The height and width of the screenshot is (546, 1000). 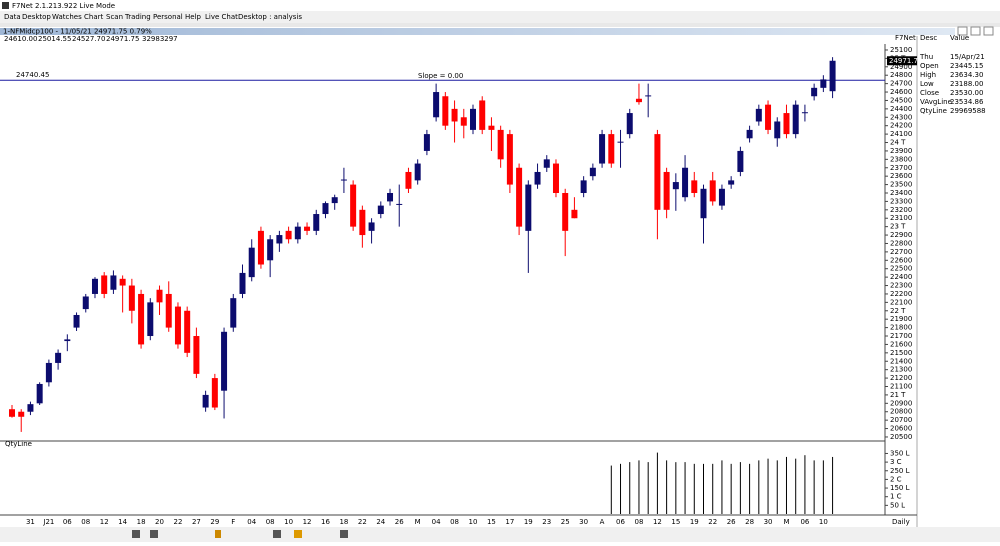 What do you see at coordinates (675, 522) in the screenshot?
I see `x-tick-label: 15` at bounding box center [675, 522].